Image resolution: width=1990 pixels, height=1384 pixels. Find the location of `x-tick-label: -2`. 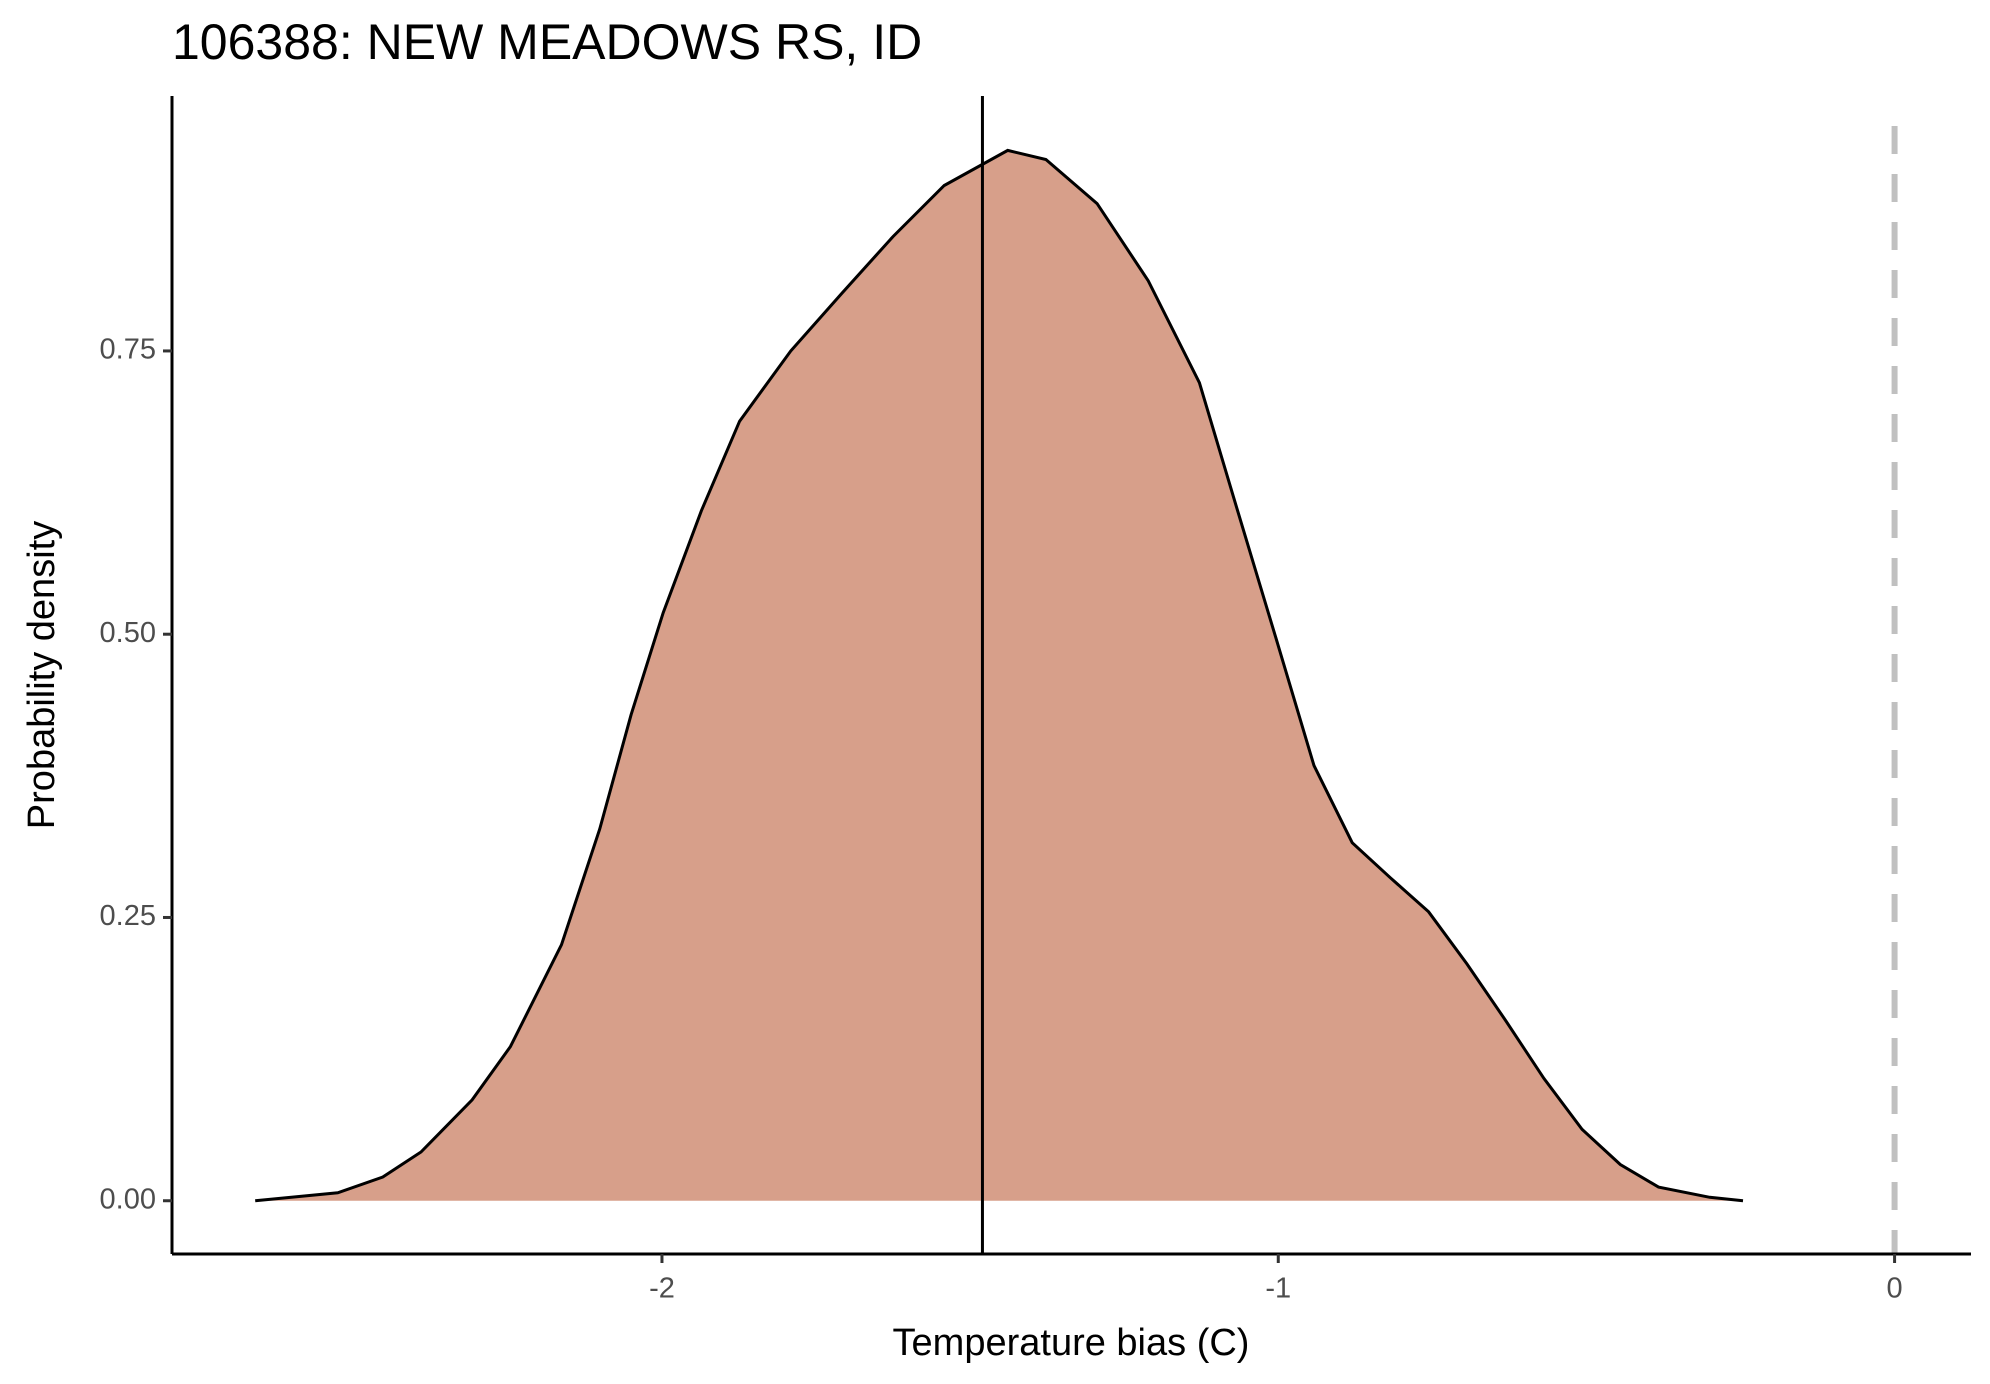

x-tick-label: -2 is located at coordinates (662, 1289).